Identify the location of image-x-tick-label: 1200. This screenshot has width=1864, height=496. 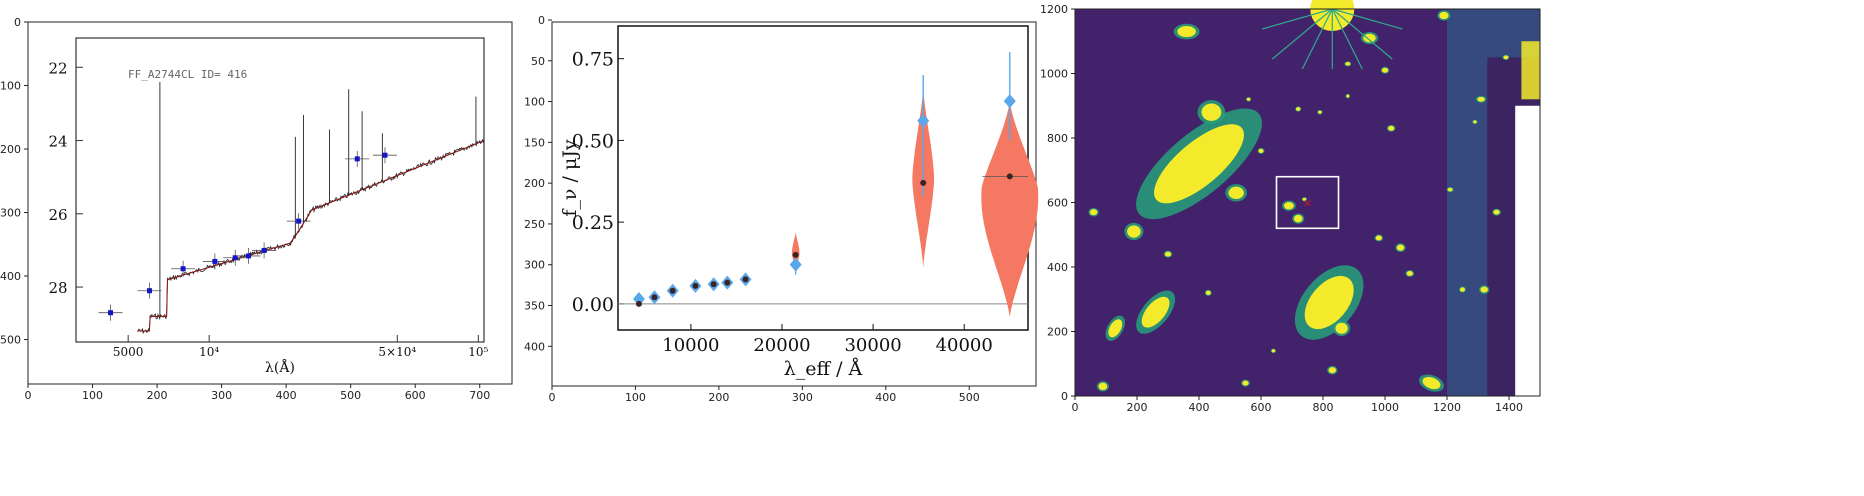
(1447, 407).